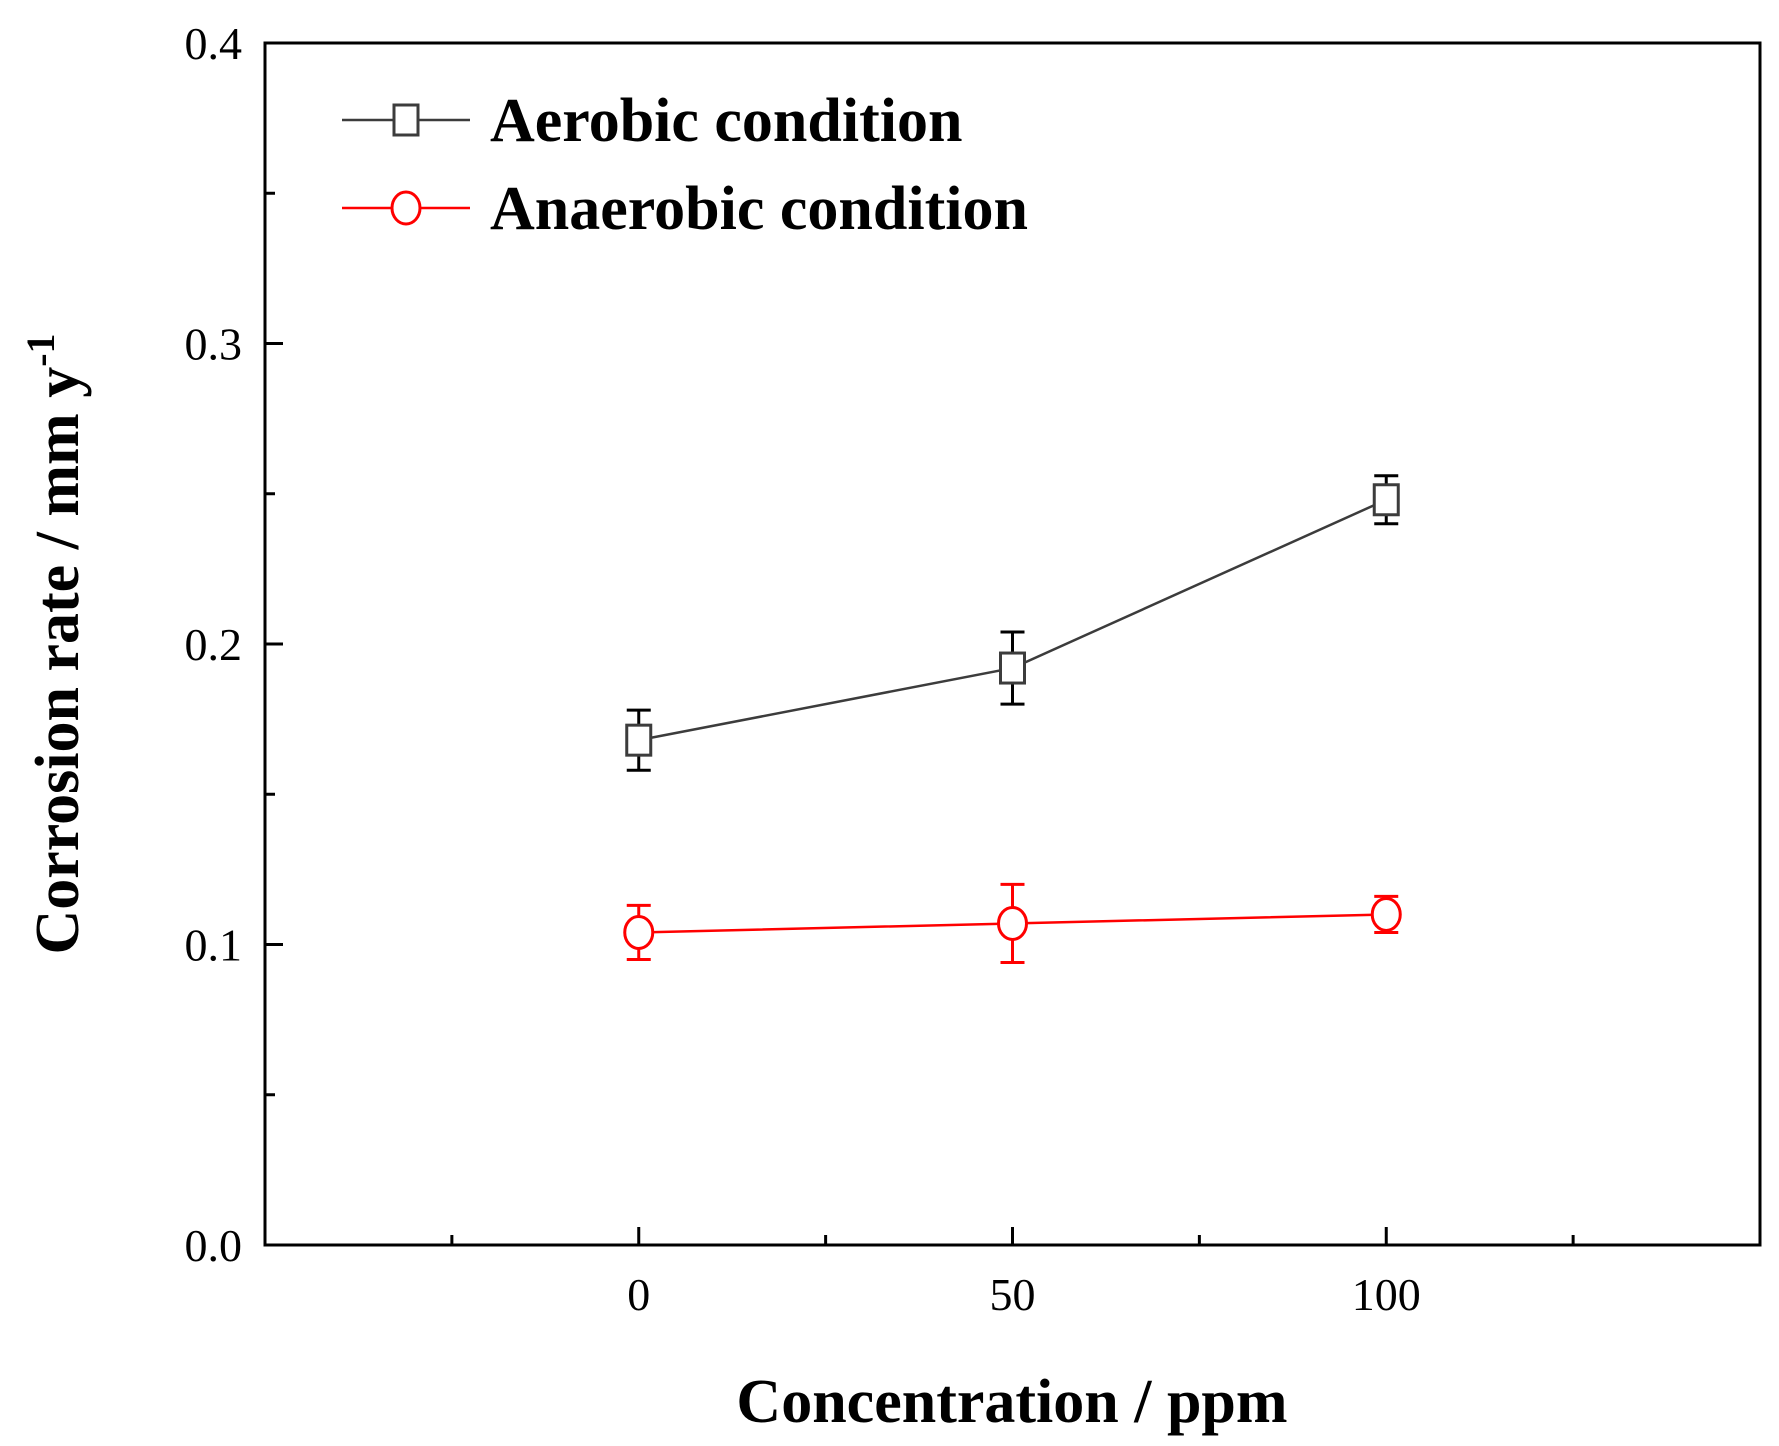  I want to click on y-axis-title: Corrosion rate / mm y-1, so click(55, 643).